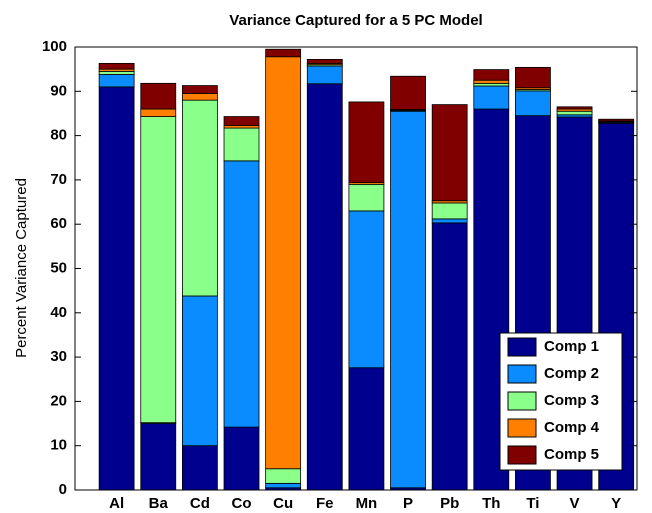 This screenshot has width=652, height=513. What do you see at coordinates (58, 135) in the screenshot?
I see `y-tick-label: 80` at bounding box center [58, 135].